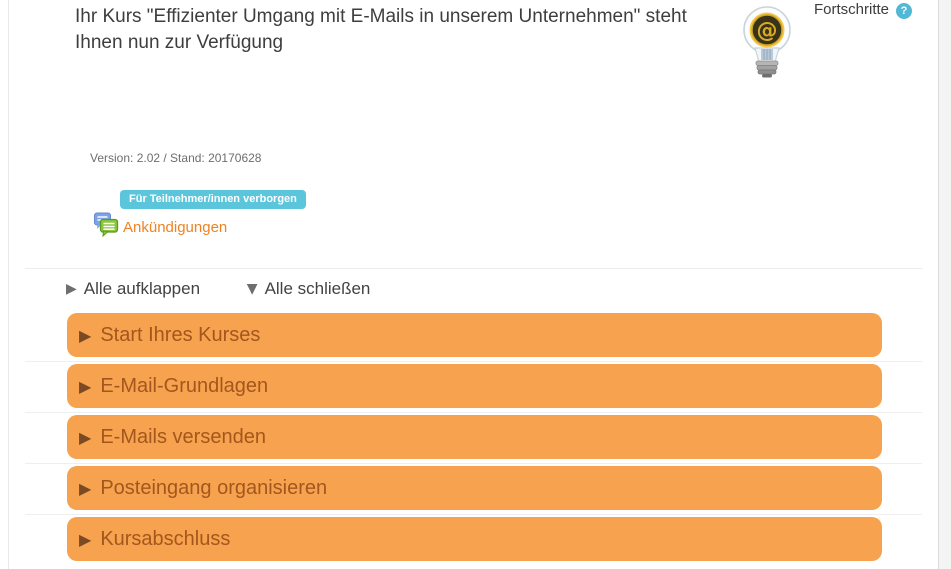 This screenshot has height=569, width=951. I want to click on lightbulb-at-icon: @, so click(767, 42).